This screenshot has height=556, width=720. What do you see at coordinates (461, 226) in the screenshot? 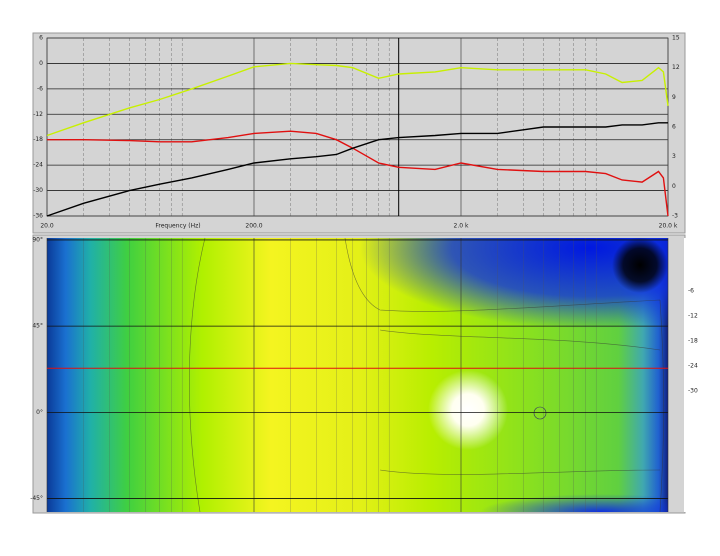
I see `x-tick-label: 2.0 k` at bounding box center [461, 226].